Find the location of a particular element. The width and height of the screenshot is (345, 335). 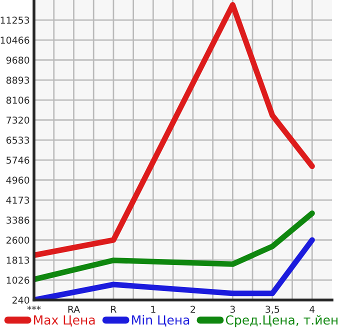

legend-label: Max Цена is located at coordinates (64, 320).